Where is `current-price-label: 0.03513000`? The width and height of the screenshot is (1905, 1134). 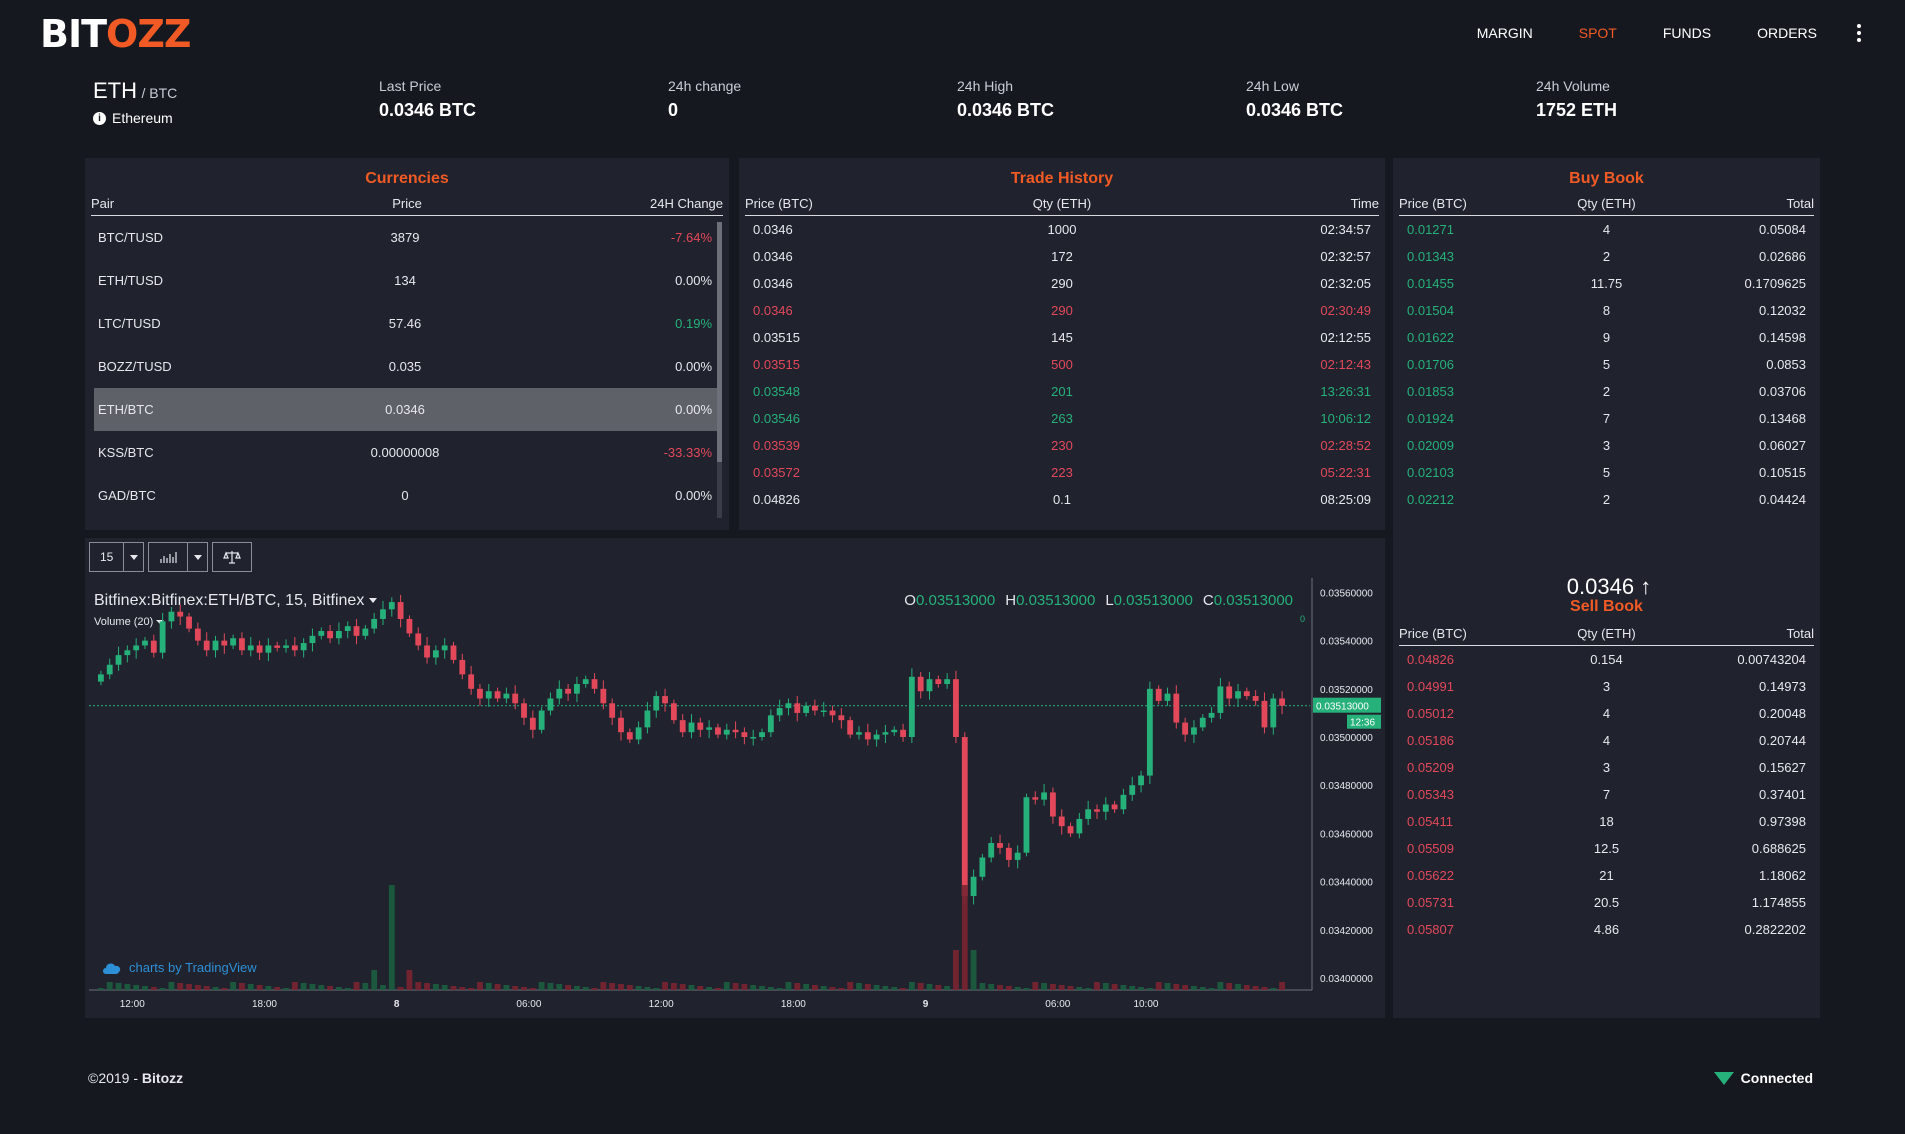
current-price-label: 0.03513000 is located at coordinates (1342, 707).